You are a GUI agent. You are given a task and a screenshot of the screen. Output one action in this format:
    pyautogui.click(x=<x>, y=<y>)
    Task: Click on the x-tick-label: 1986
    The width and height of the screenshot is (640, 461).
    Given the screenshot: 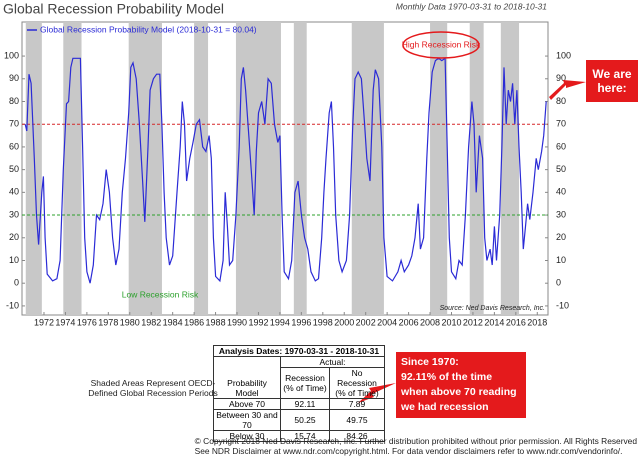 What is the action you would take?
    pyautogui.click(x=194, y=322)
    